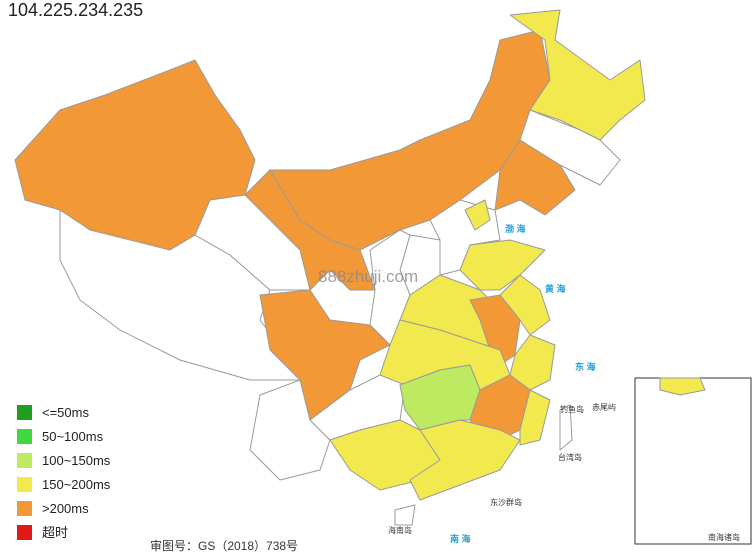  I want to click on beijing, so click(477, 215).